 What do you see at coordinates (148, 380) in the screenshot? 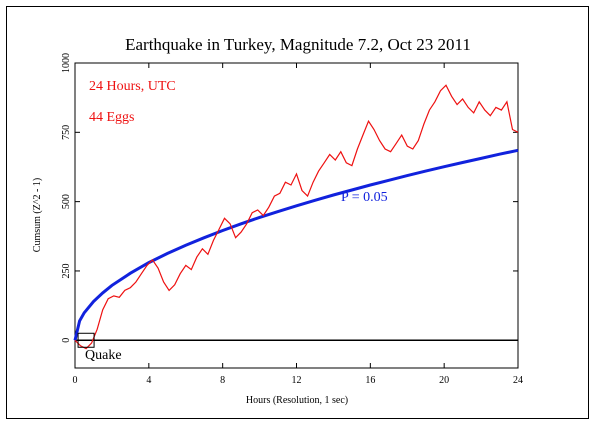
I see `x-tick-label: 4` at bounding box center [148, 380].